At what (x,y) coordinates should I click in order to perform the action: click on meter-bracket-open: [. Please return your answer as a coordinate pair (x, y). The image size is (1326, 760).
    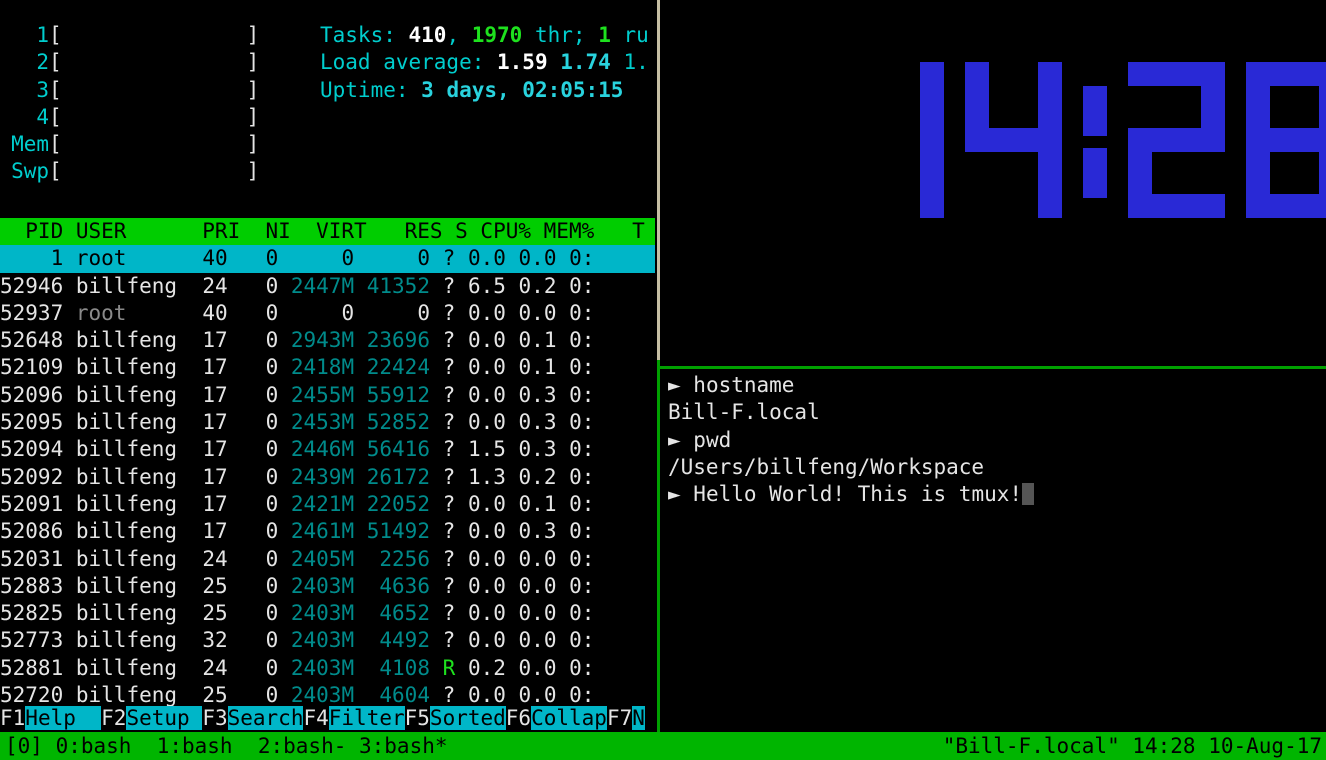
    Looking at the image, I should click on (55, 144).